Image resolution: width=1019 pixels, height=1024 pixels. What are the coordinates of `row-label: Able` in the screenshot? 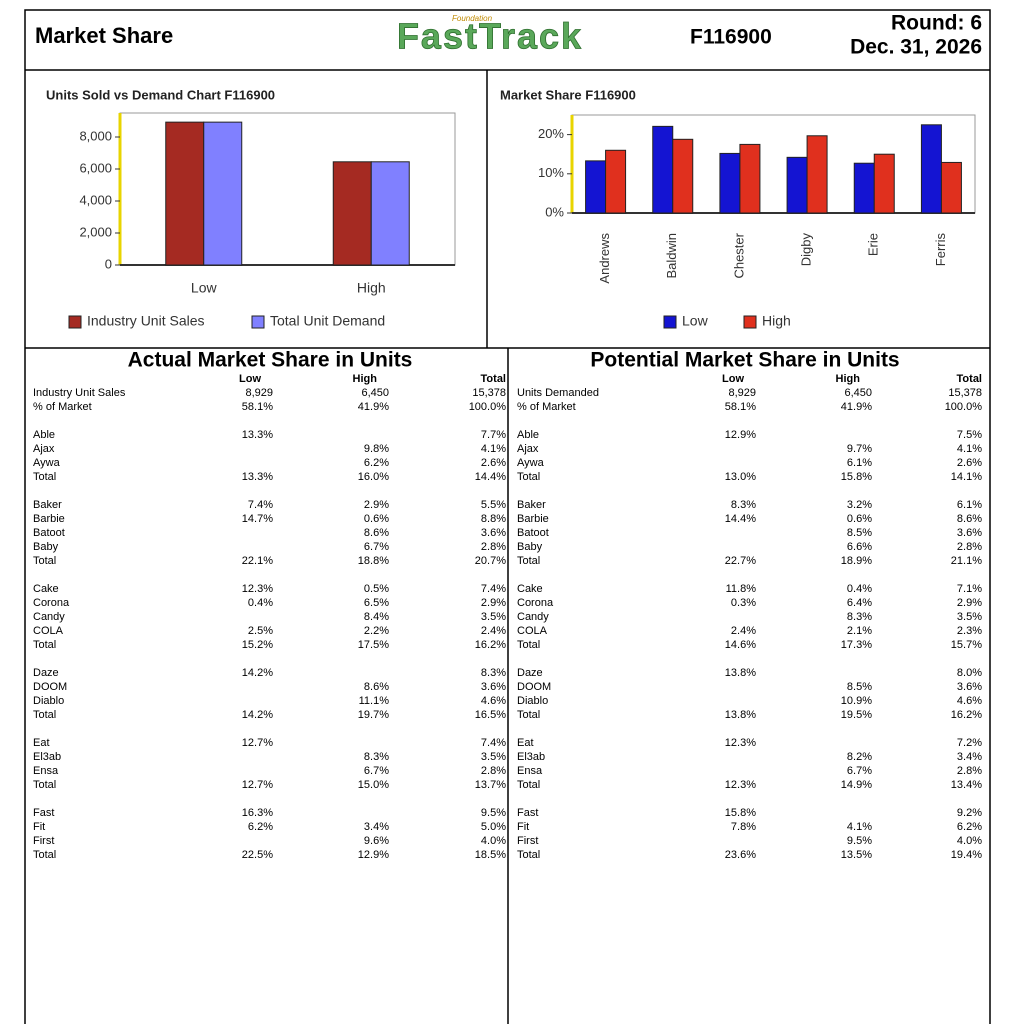 It's located at (44, 435).